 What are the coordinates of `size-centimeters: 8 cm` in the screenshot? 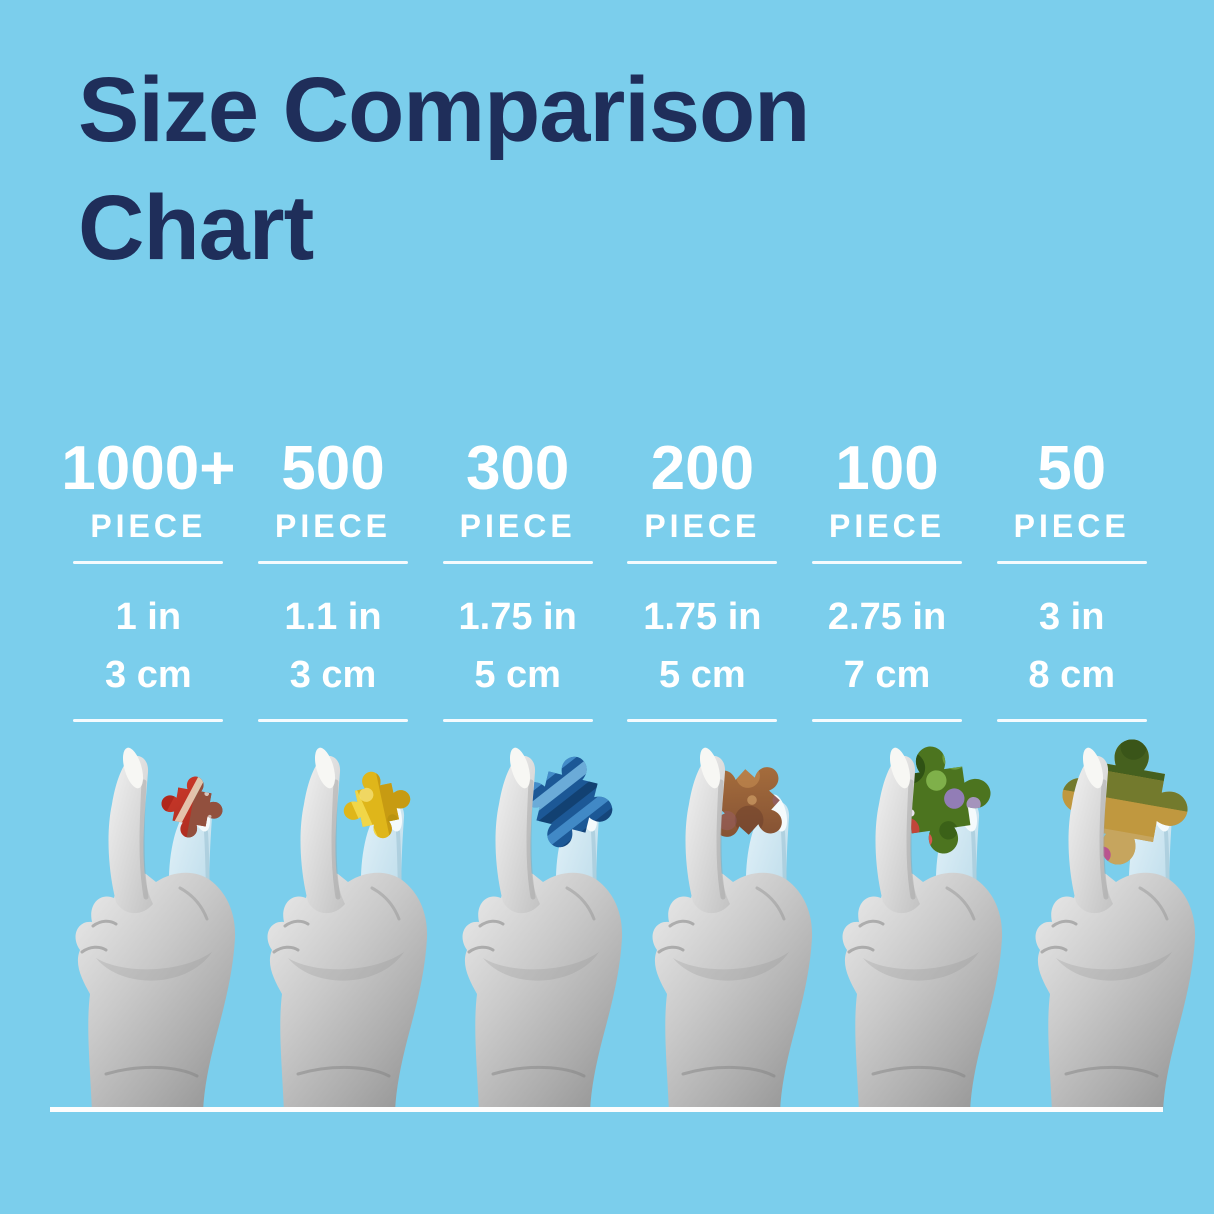 It's located at (1071, 675).